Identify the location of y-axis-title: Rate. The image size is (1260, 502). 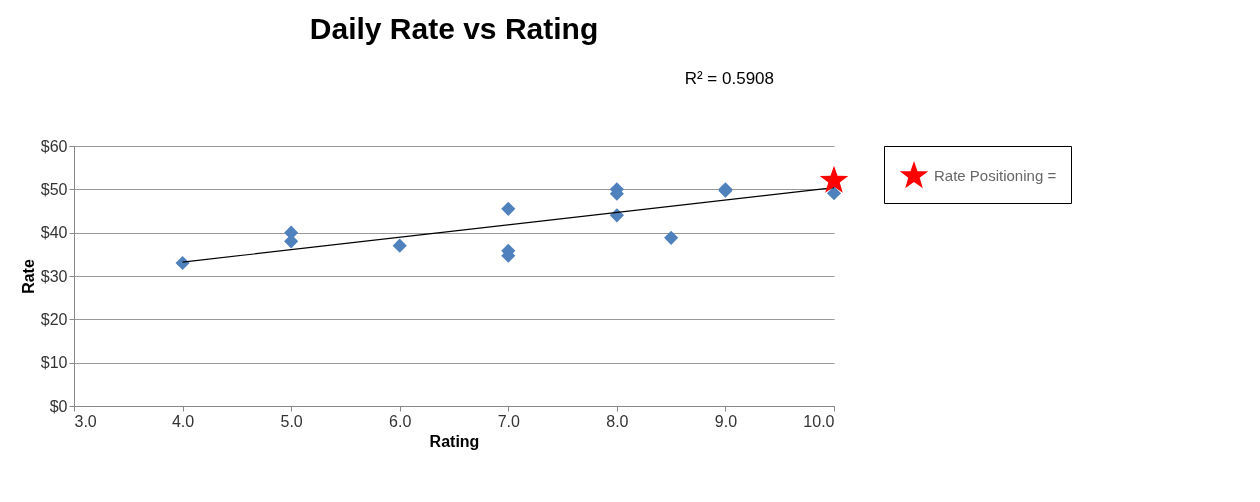
(28, 276).